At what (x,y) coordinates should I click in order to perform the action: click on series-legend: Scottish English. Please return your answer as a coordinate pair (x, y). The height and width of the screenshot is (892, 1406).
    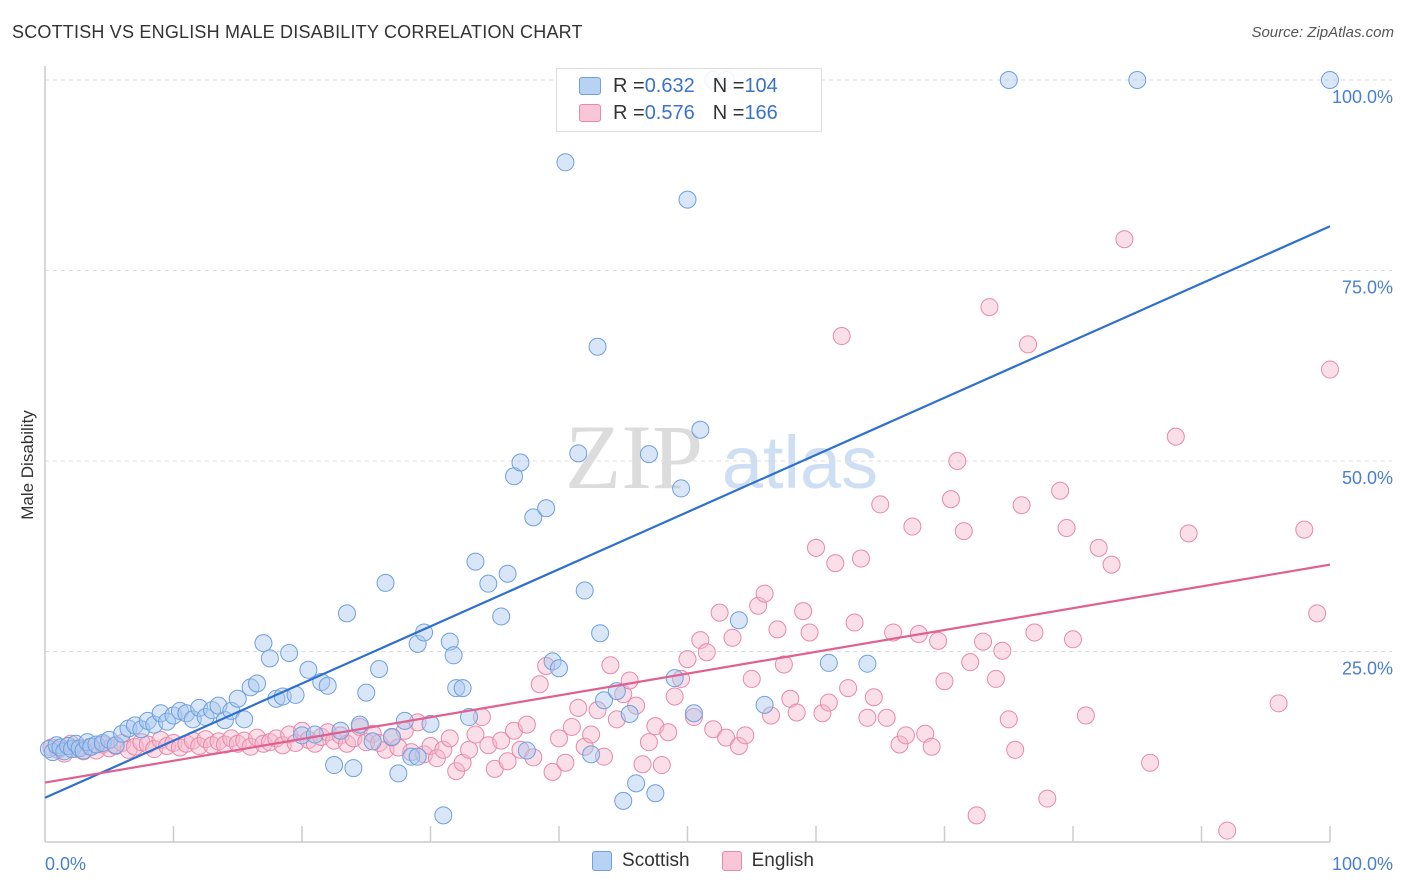
    Looking at the image, I should click on (703, 861).